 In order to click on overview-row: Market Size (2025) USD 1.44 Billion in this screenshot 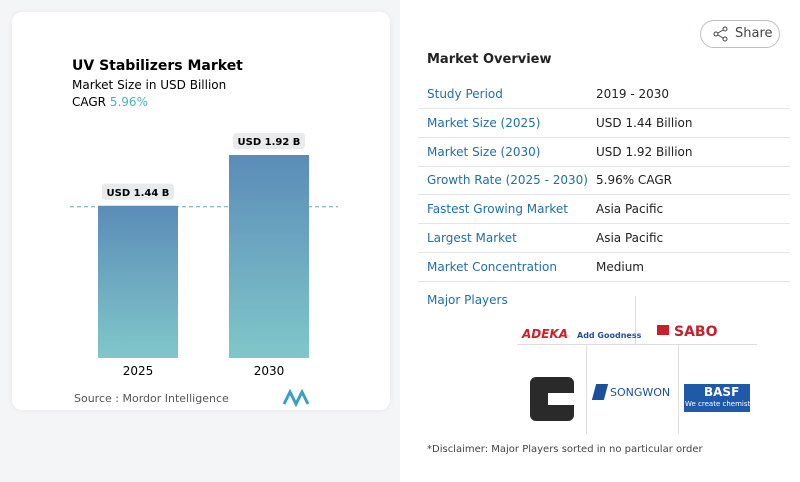, I will do `click(604, 123)`.